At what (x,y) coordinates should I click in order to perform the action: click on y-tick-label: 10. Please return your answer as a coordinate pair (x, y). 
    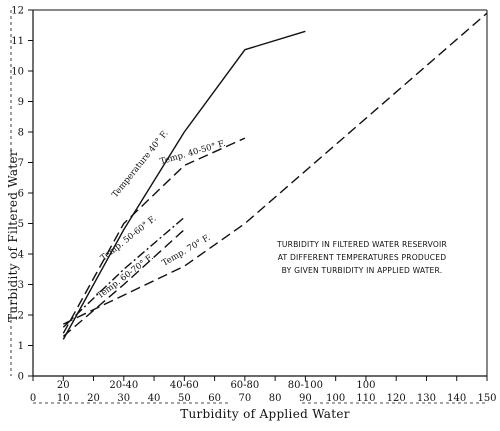
    Looking at the image, I should click on (17, 72).